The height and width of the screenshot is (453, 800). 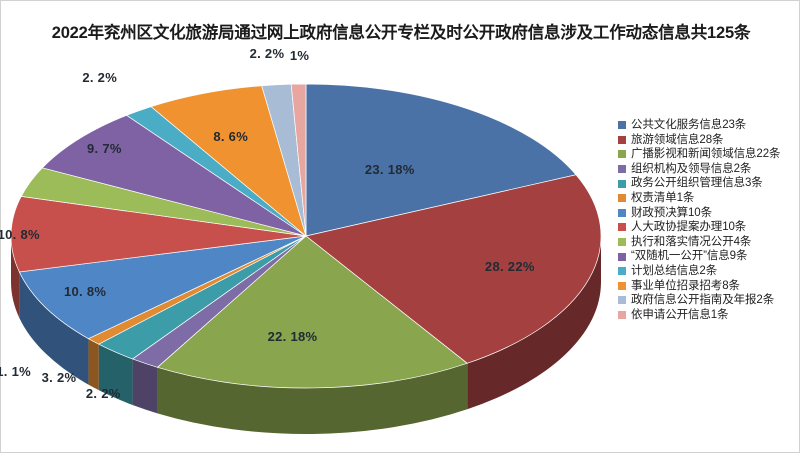 I want to click on legend-item-label: 依申请公开信息1条, so click(x=680, y=314).